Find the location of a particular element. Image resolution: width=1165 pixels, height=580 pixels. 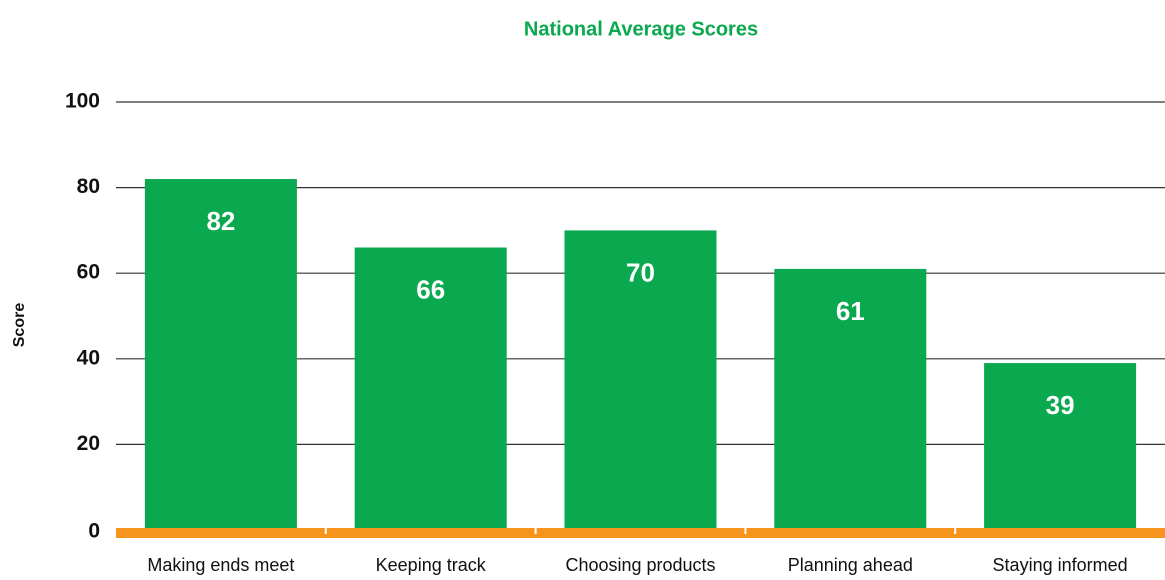

value-label: 61 is located at coordinates (850, 311).